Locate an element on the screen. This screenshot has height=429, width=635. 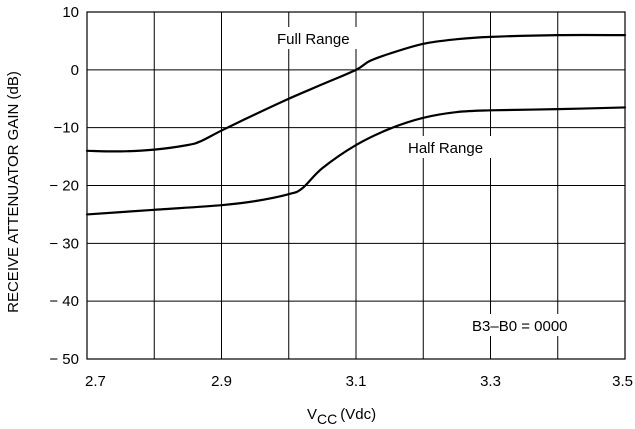
x-tick-label: 2.9 is located at coordinates (221, 381).